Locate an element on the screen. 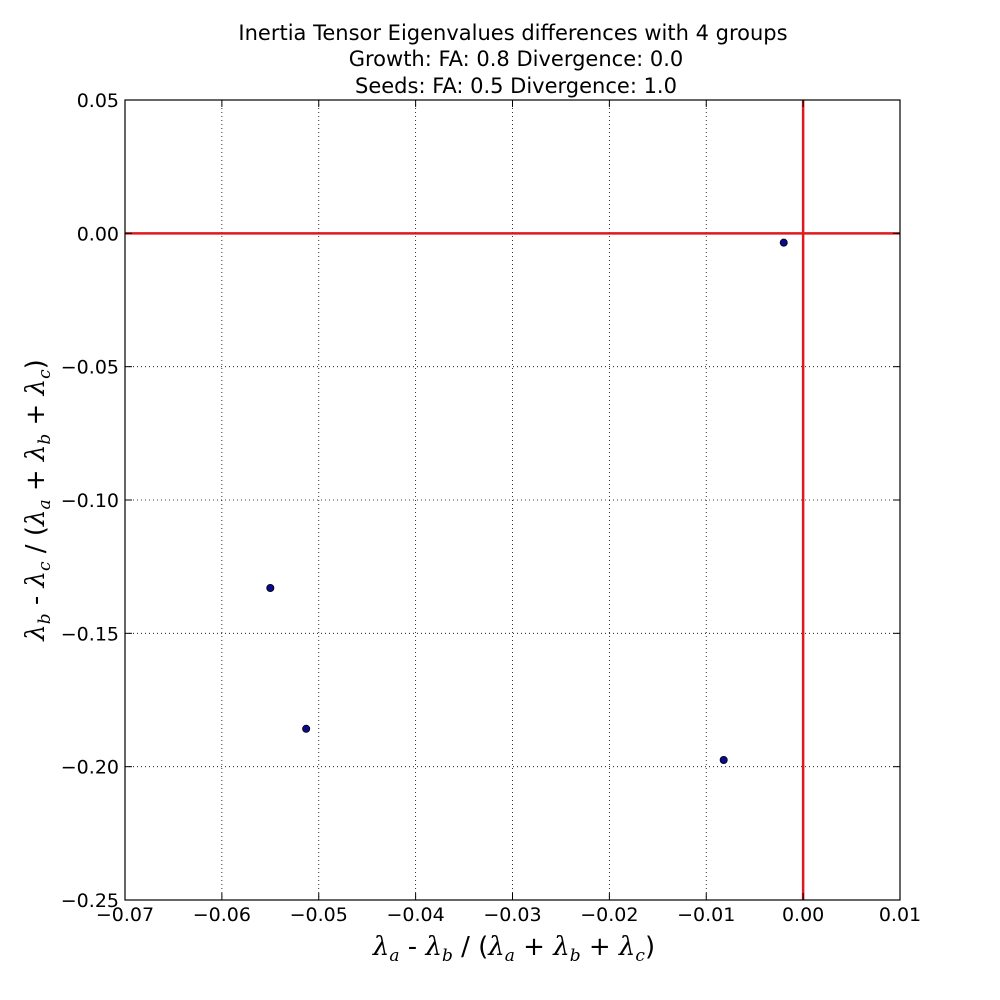 This screenshot has height=1000, width=1000. x-axis-label: λa - λb / (λa + λb + λc) is located at coordinates (513, 949).